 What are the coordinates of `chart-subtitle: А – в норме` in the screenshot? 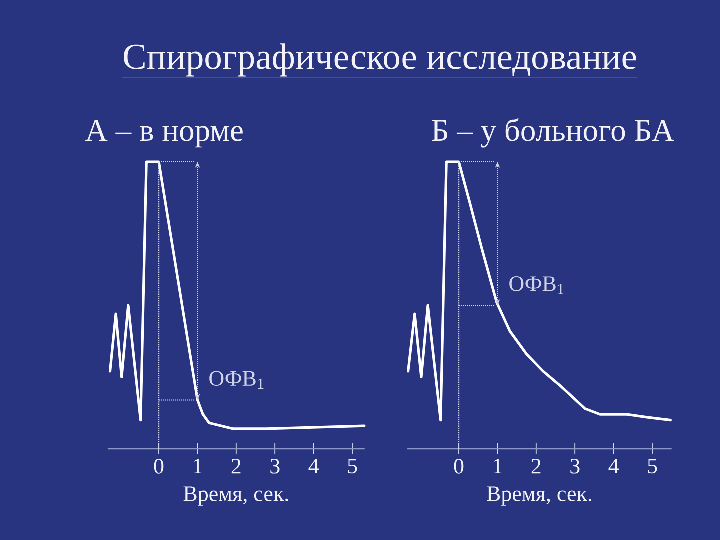 It's located at (164, 134).